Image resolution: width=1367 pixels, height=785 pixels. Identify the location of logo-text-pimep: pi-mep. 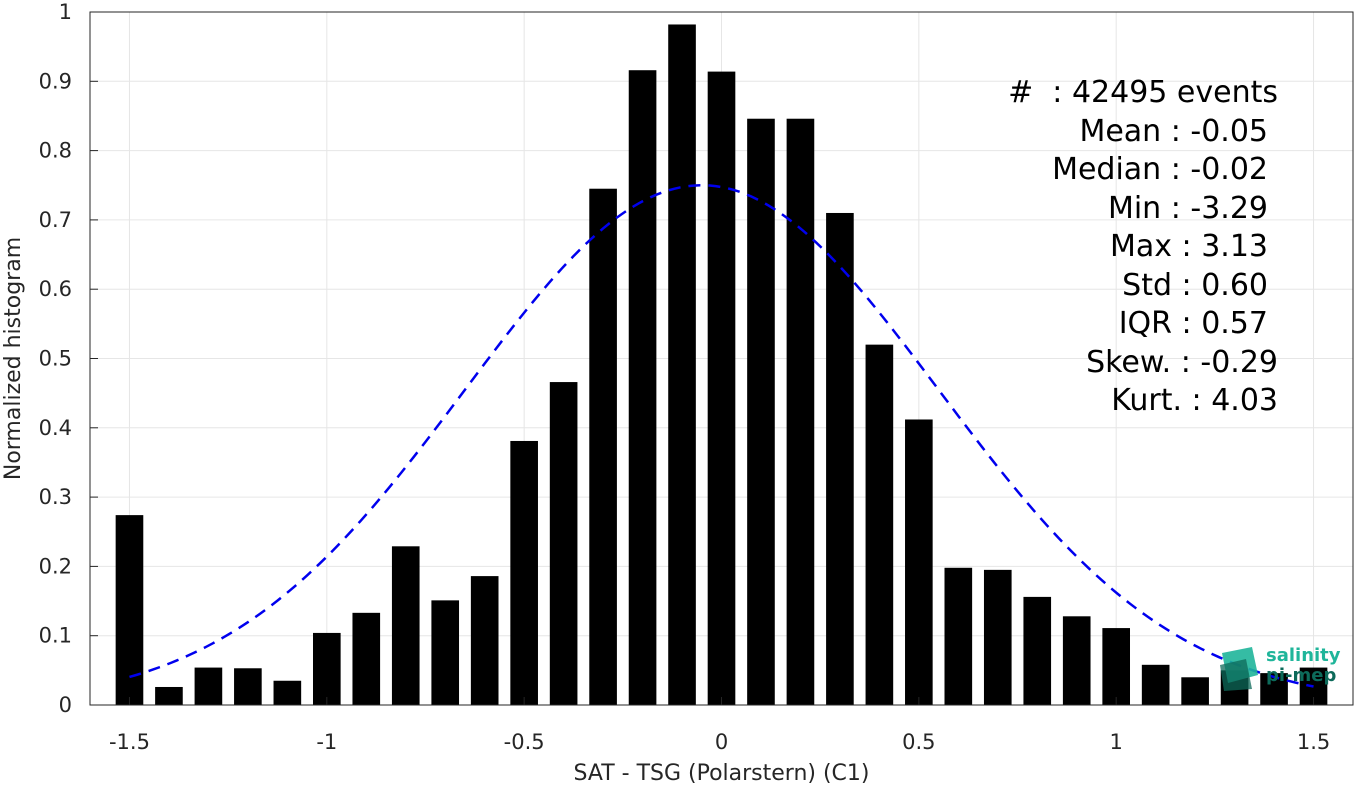
(1301, 675).